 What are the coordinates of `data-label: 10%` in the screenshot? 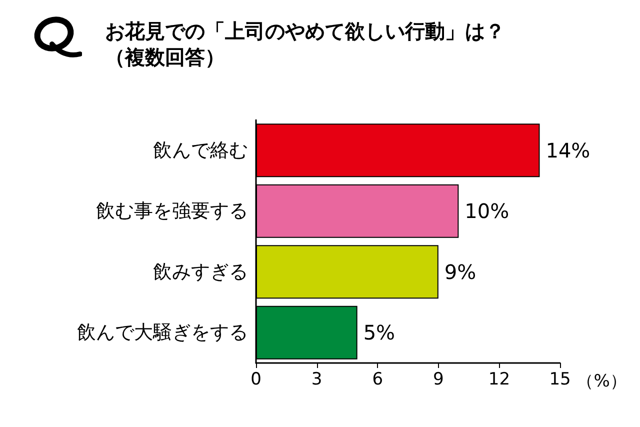 It's located at (487, 211).